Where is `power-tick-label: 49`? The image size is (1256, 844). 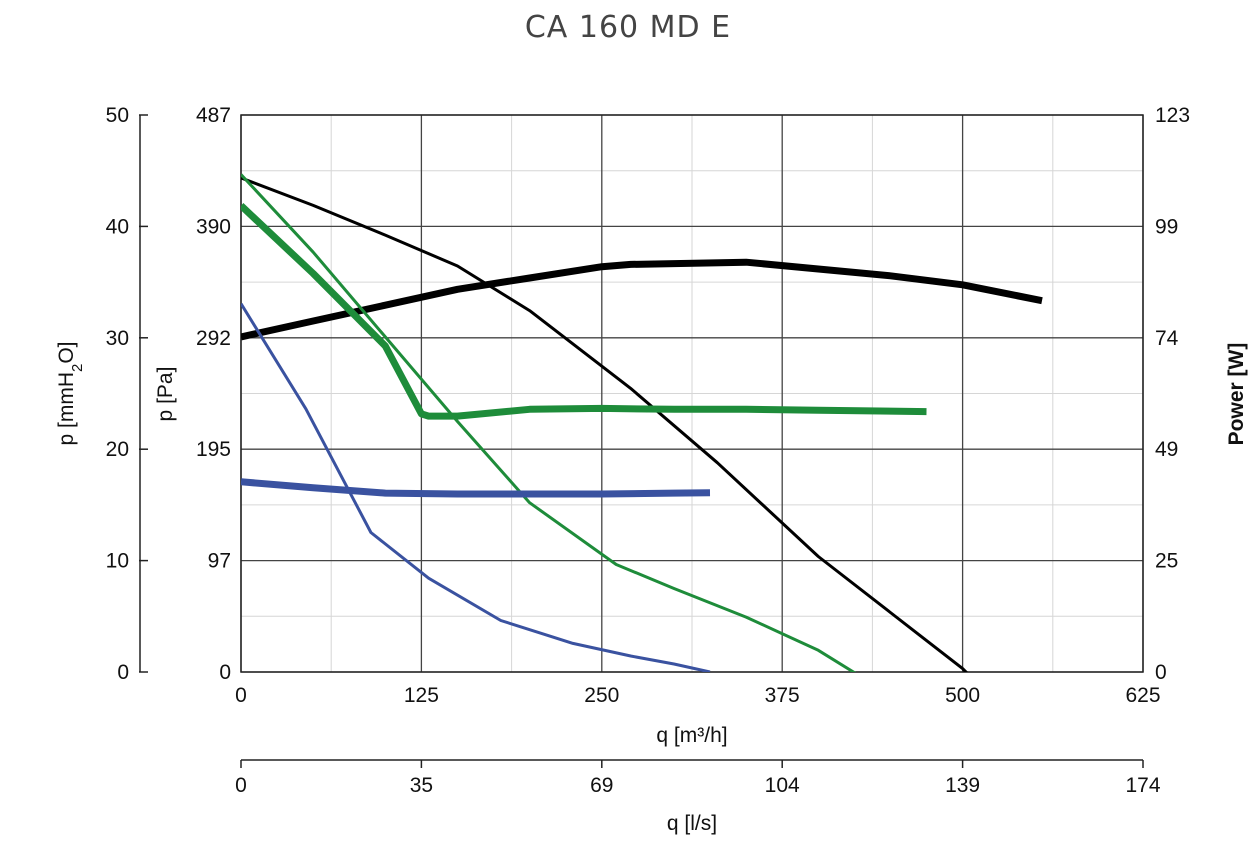
power-tick-label: 49 is located at coordinates (1166, 449).